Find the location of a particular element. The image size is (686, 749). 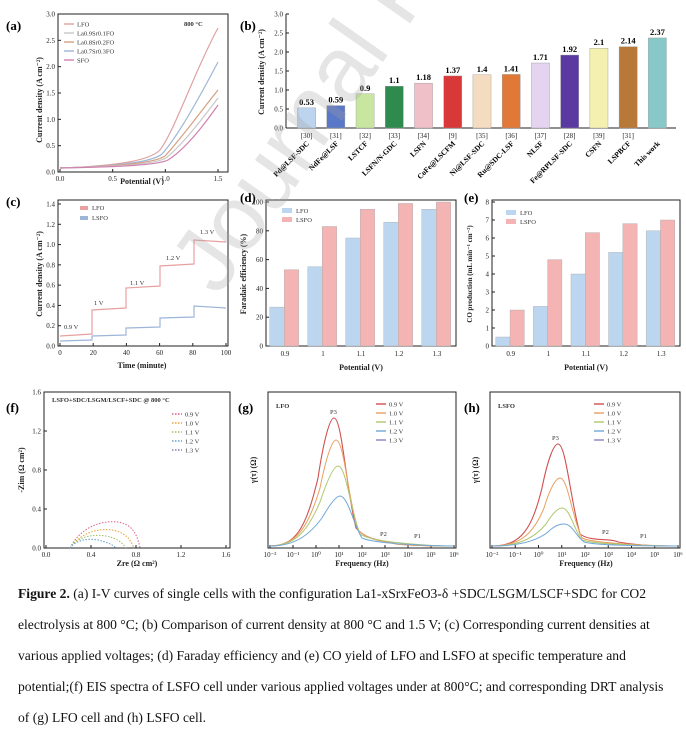

panel-g-xtick: 10² is located at coordinates (361, 555).